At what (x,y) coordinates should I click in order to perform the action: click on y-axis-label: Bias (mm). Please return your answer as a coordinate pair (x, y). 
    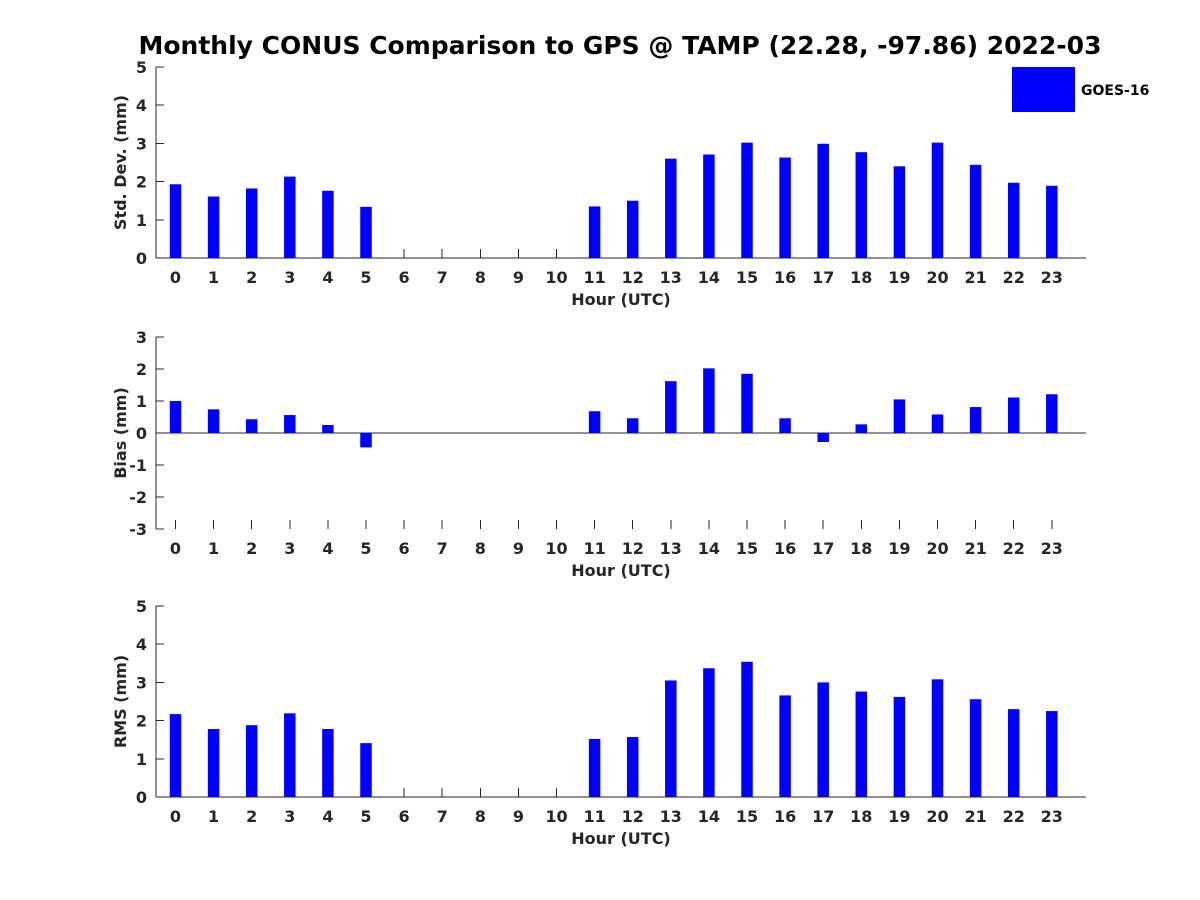
    Looking at the image, I should click on (120, 433).